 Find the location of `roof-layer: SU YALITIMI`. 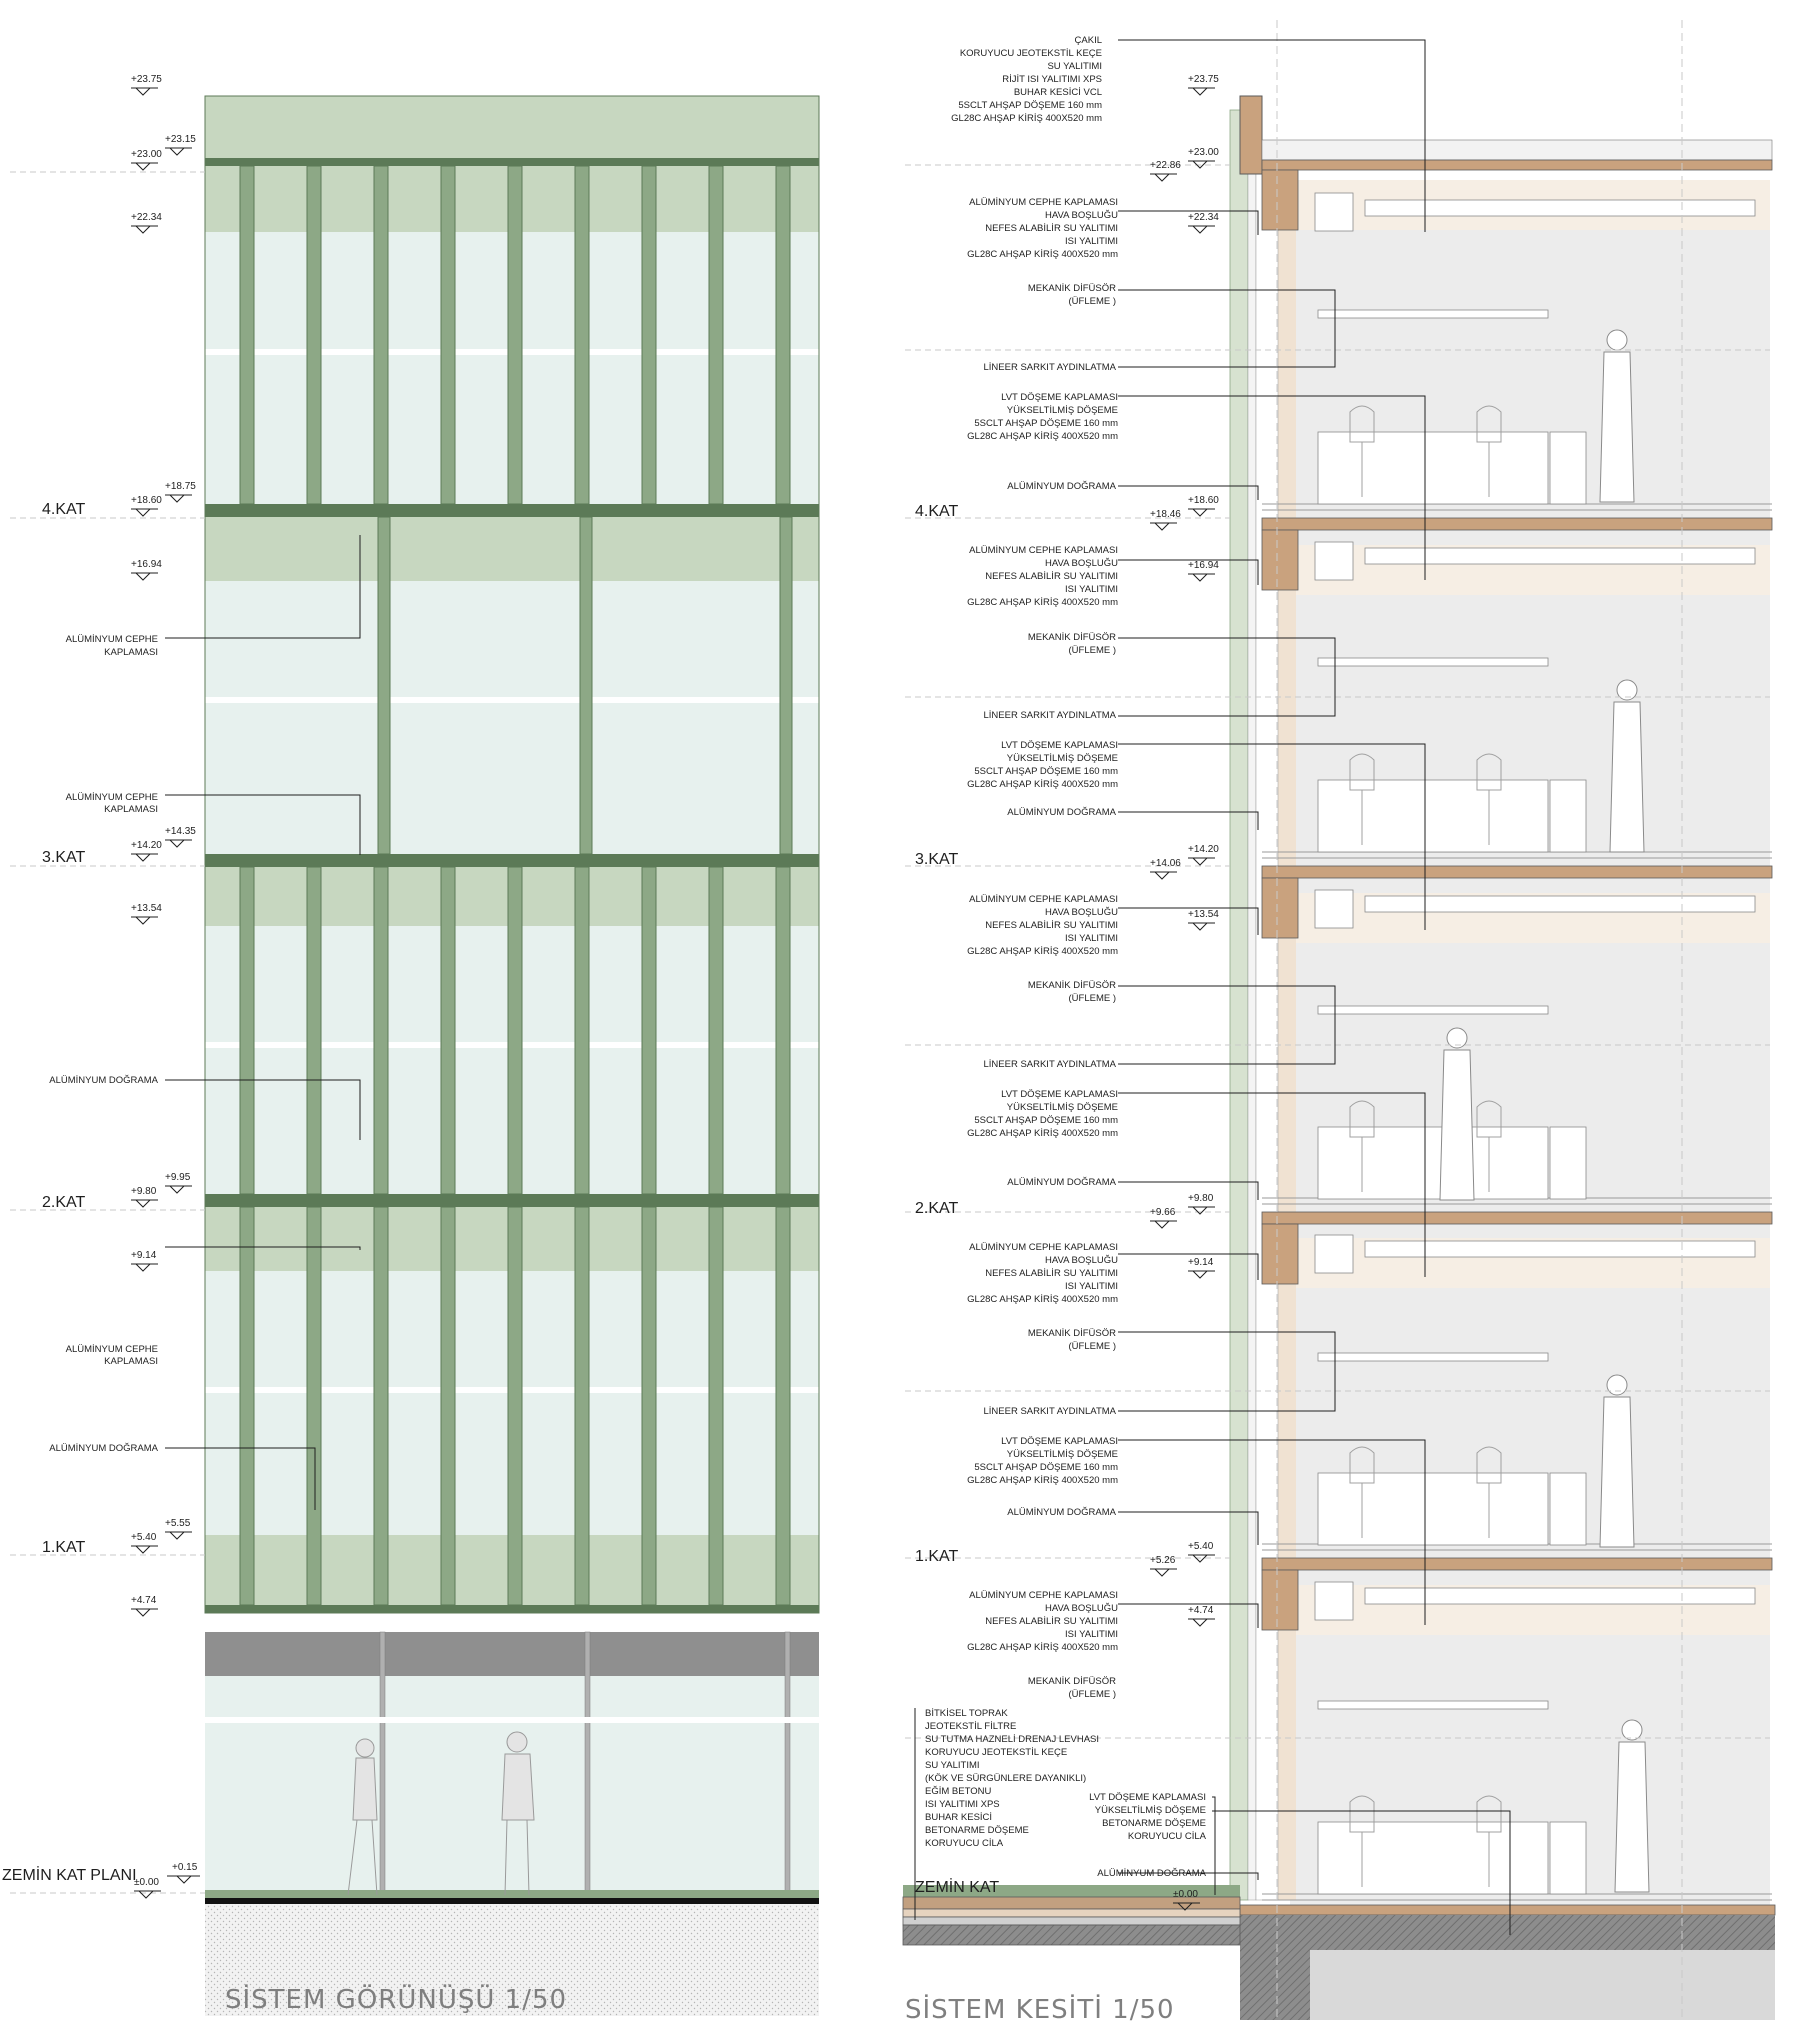

roof-layer: SU YALITIMI is located at coordinates (1074, 66).